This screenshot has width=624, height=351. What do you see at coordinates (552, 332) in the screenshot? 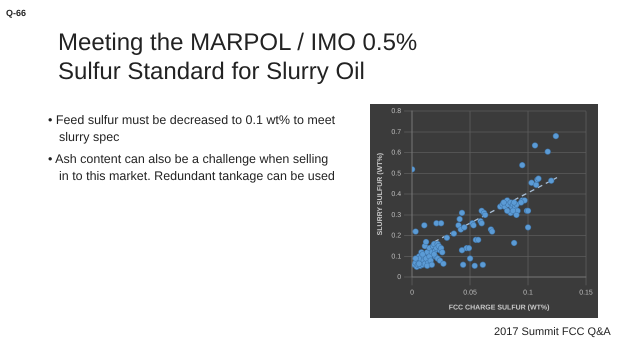
I see `text: 2017 Summit FCC Q&A` at bounding box center [552, 332].